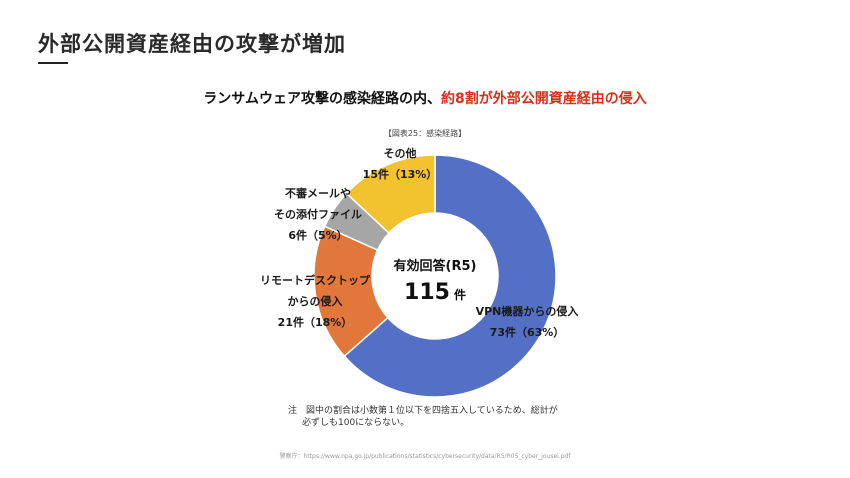 The width and height of the screenshot is (850, 478). What do you see at coordinates (192, 44) in the screenshot?
I see `slide-title: 外部公開資産経由の攻撃が増加` at bounding box center [192, 44].